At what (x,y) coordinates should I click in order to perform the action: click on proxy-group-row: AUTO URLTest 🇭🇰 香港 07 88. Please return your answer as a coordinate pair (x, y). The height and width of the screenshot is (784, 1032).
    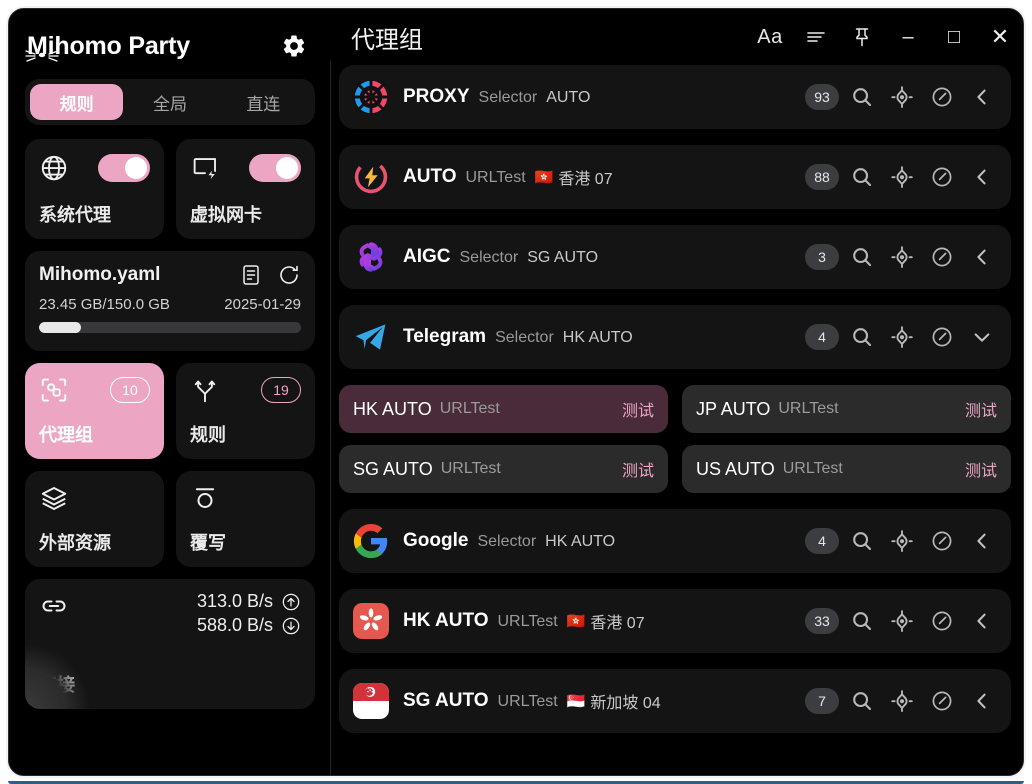
    Looking at the image, I should click on (675, 177).